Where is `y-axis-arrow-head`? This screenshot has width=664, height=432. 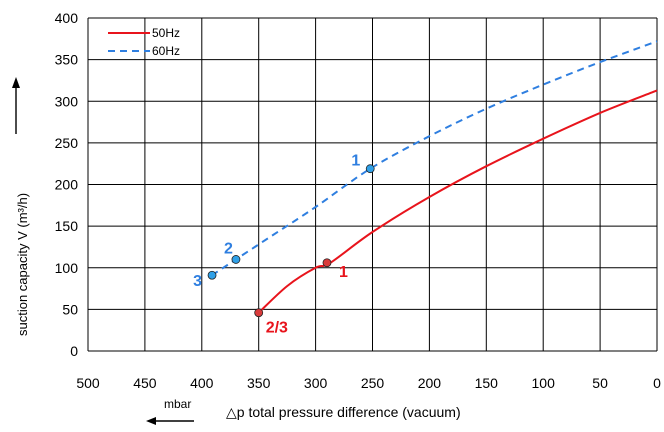 y-axis-arrow-head is located at coordinates (16, 82).